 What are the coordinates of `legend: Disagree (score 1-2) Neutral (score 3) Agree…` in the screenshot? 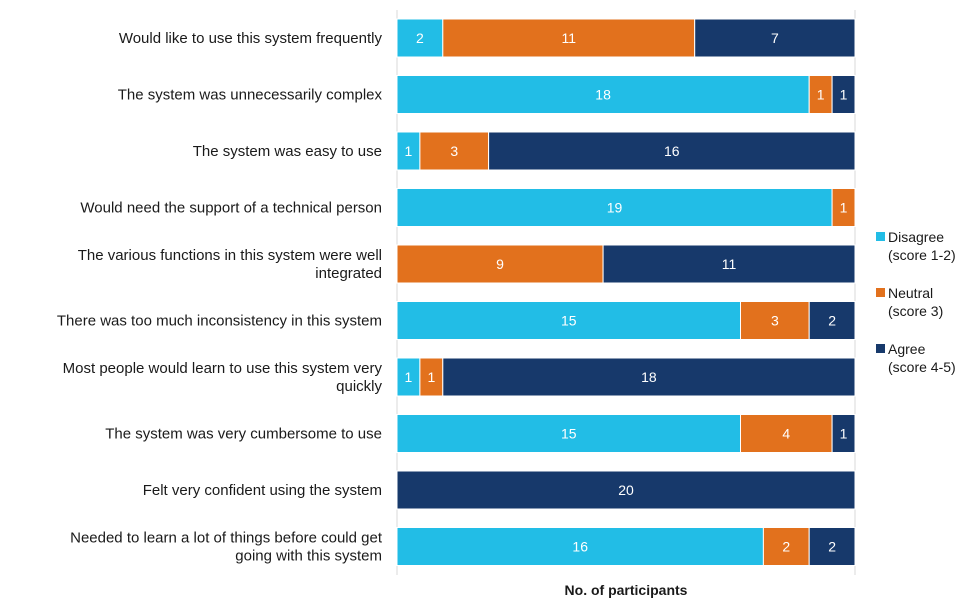 It's located at (916, 302).